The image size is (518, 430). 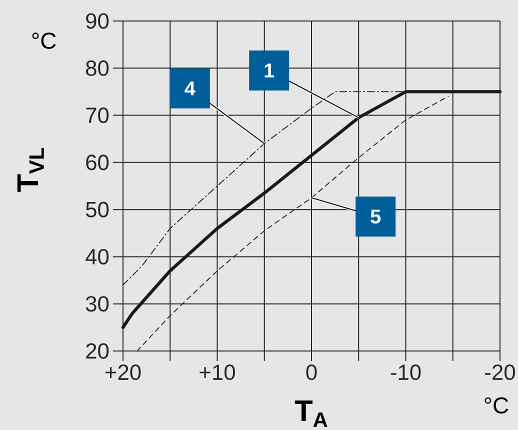 What do you see at coordinates (500, 372) in the screenshot?
I see `x-tick-label: -20` at bounding box center [500, 372].